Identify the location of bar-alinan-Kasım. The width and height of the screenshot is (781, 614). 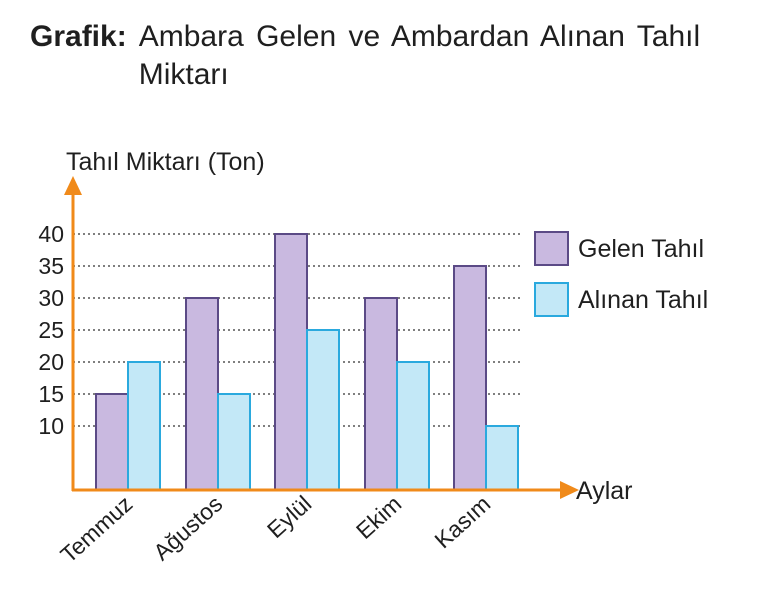
(502, 458).